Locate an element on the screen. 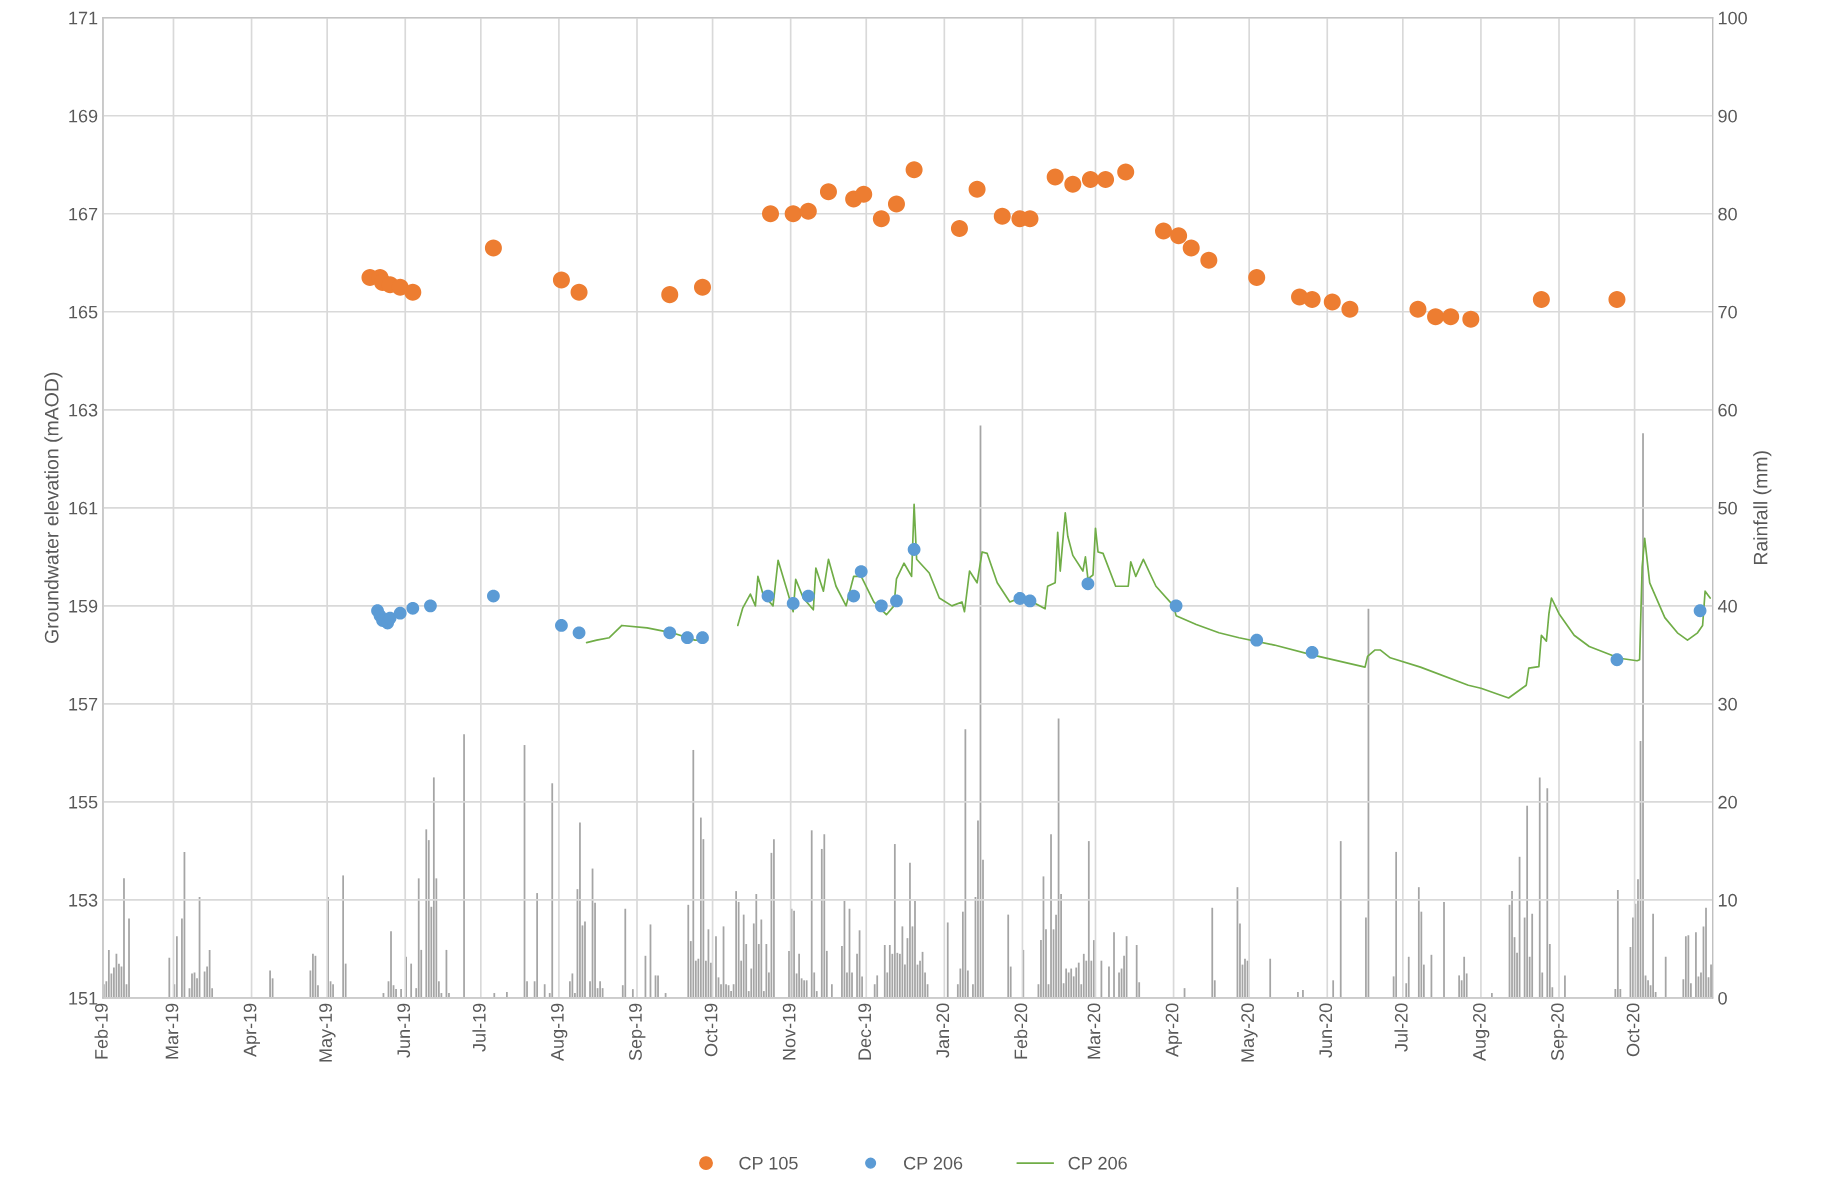 The height and width of the screenshot is (1181, 1822). y-axis-title: Groundwater elevation (mAOD) is located at coordinates (53, 508).